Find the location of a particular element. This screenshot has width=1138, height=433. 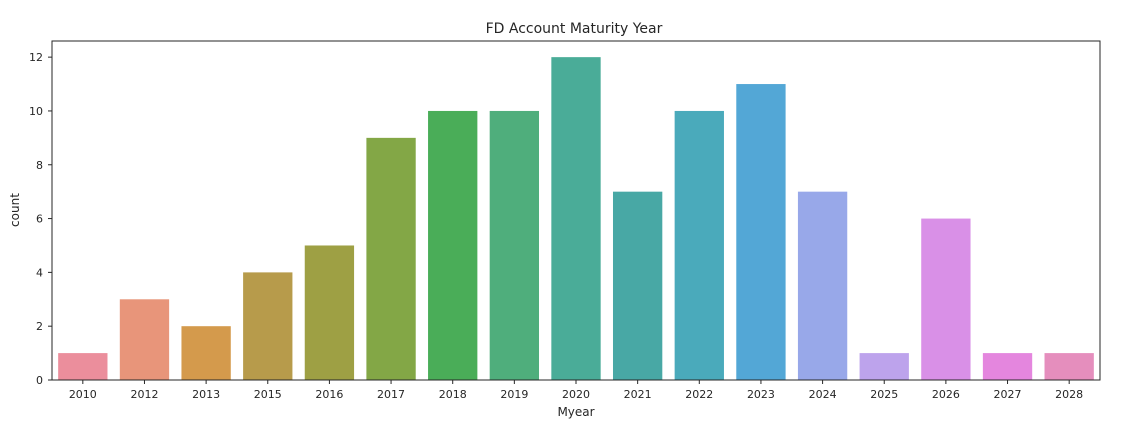

bar-2015 is located at coordinates (268, 326).